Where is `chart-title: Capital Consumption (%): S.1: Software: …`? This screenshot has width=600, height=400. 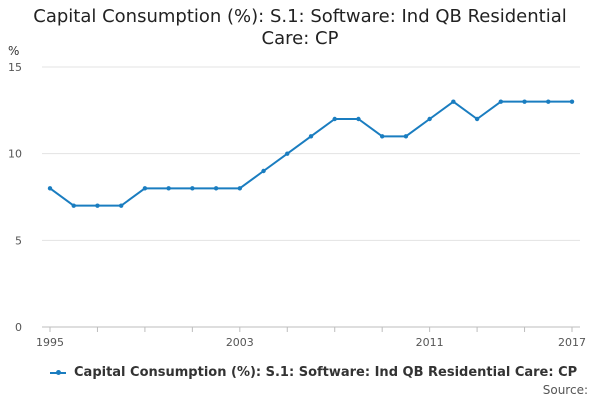 chart-title: Capital Consumption (%): S.1: Software: … is located at coordinates (300, 28).